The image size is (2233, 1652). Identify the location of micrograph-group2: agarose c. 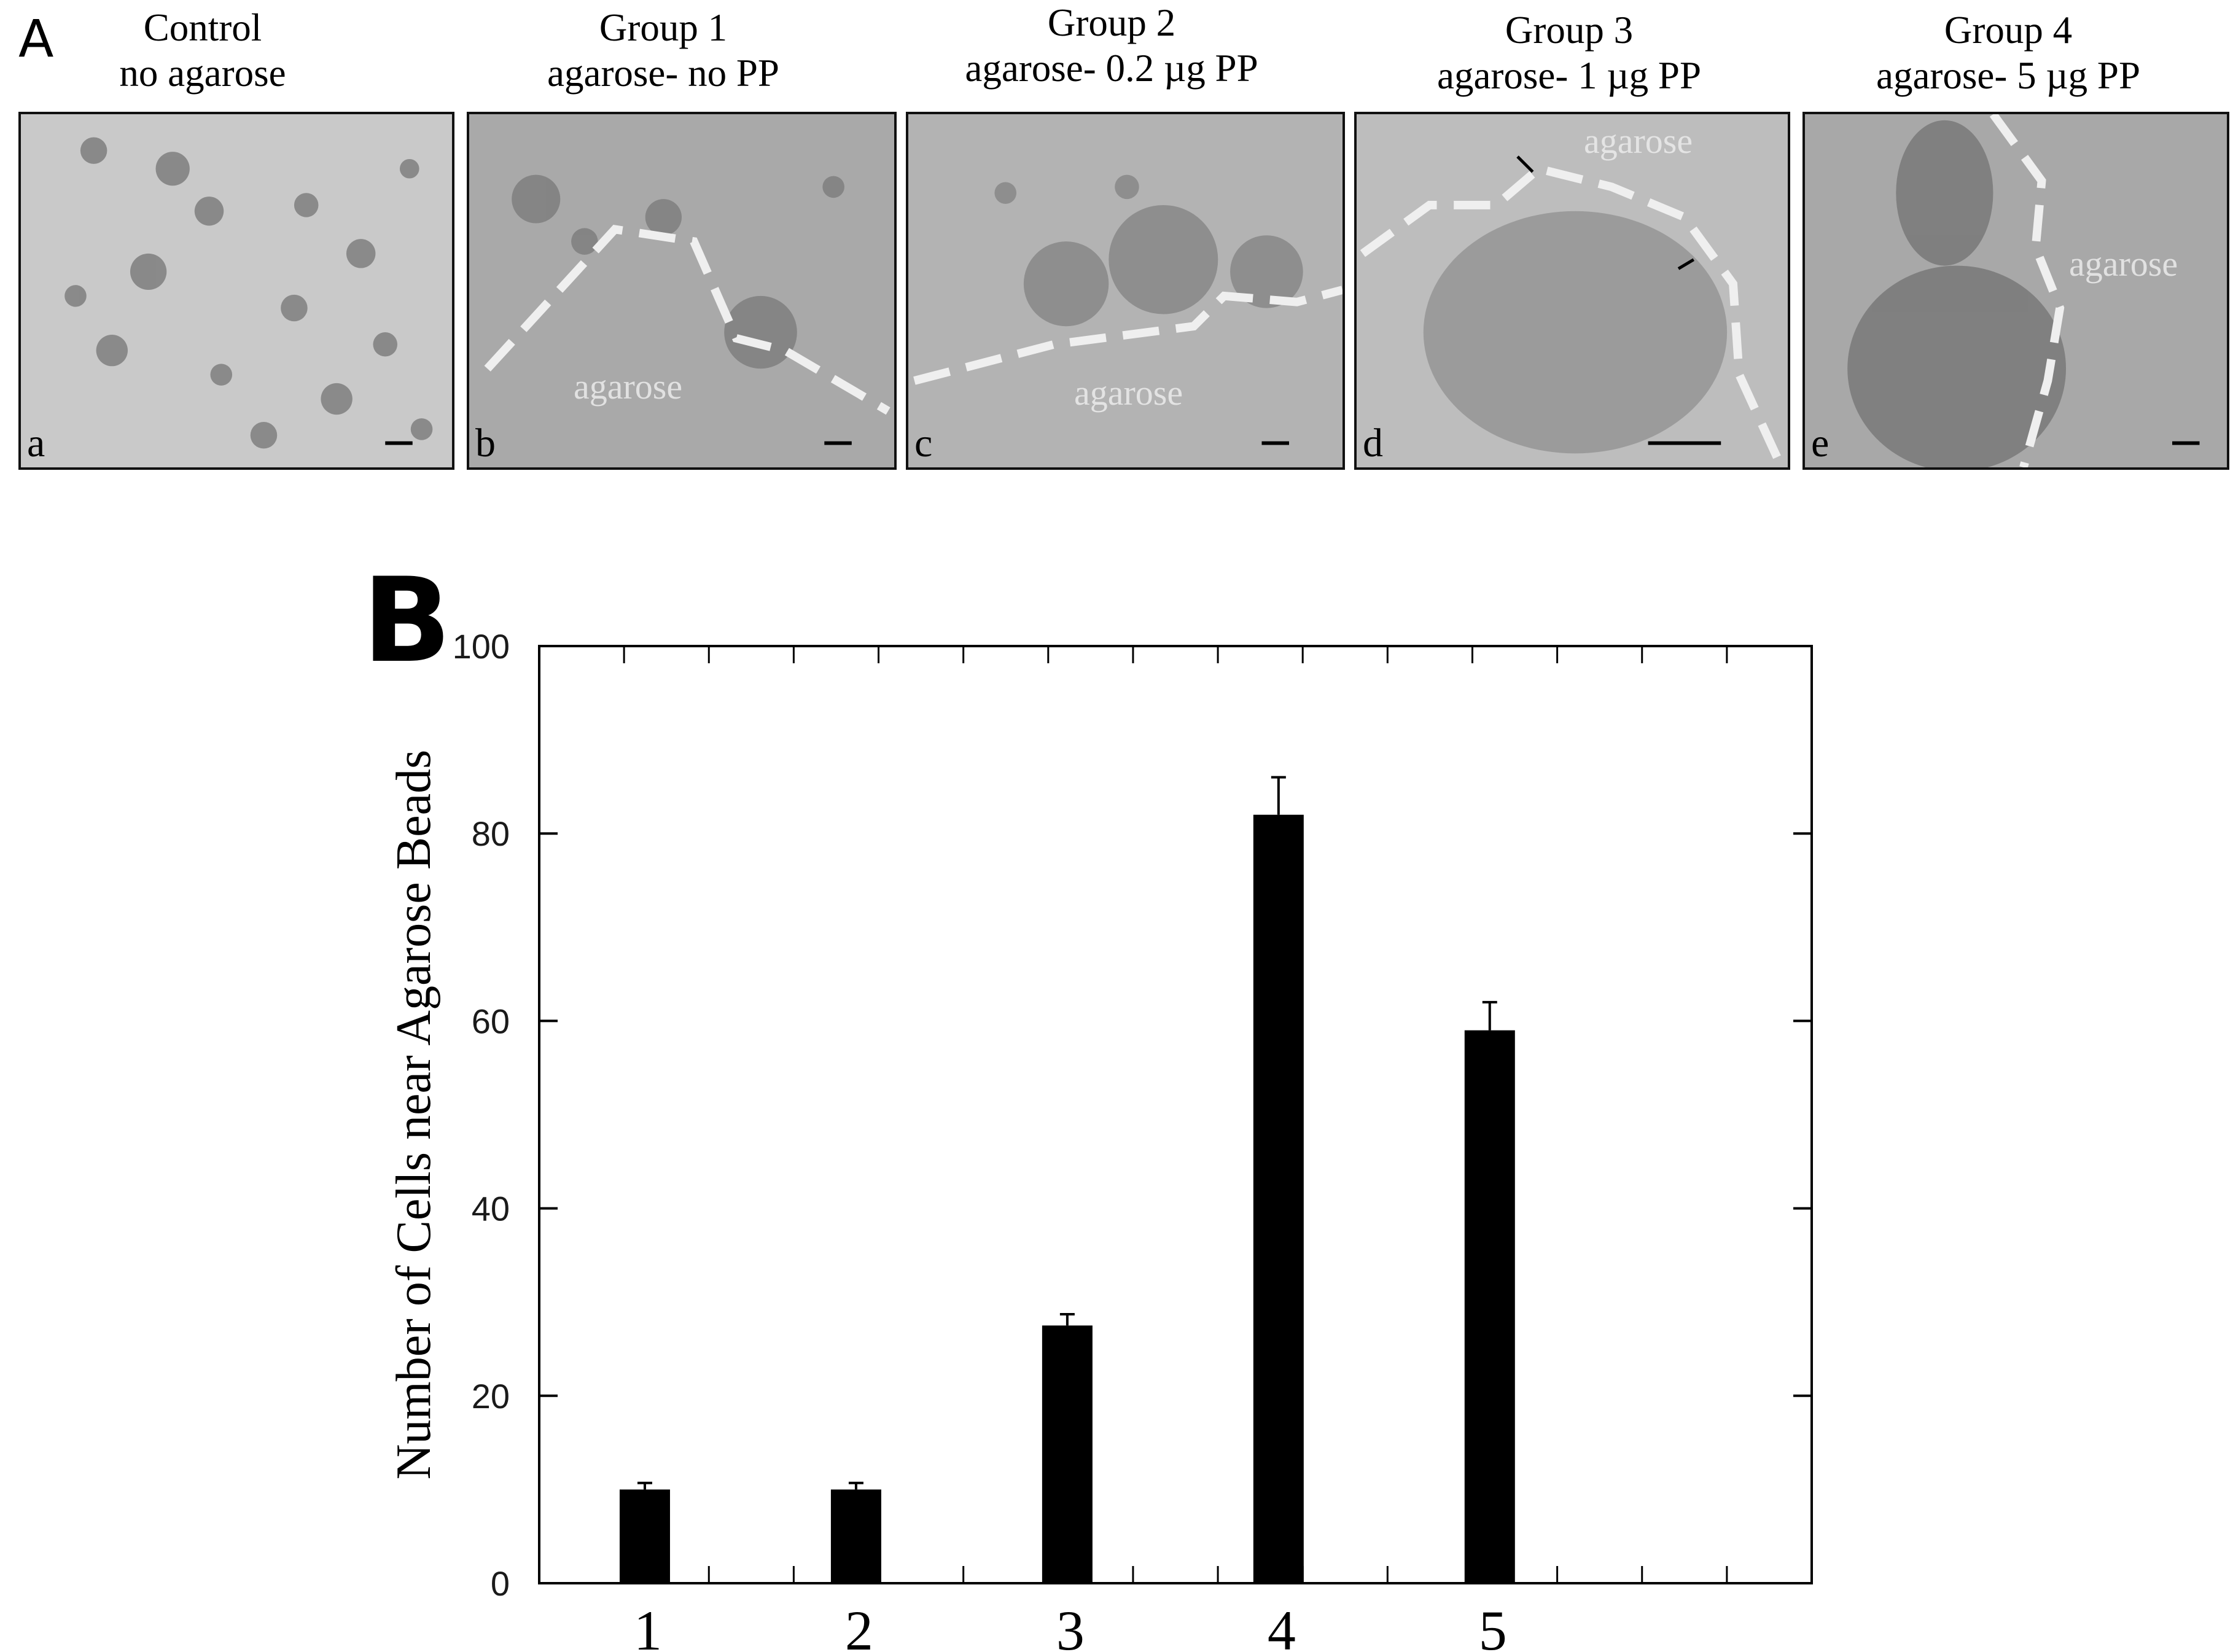
(1126, 291).